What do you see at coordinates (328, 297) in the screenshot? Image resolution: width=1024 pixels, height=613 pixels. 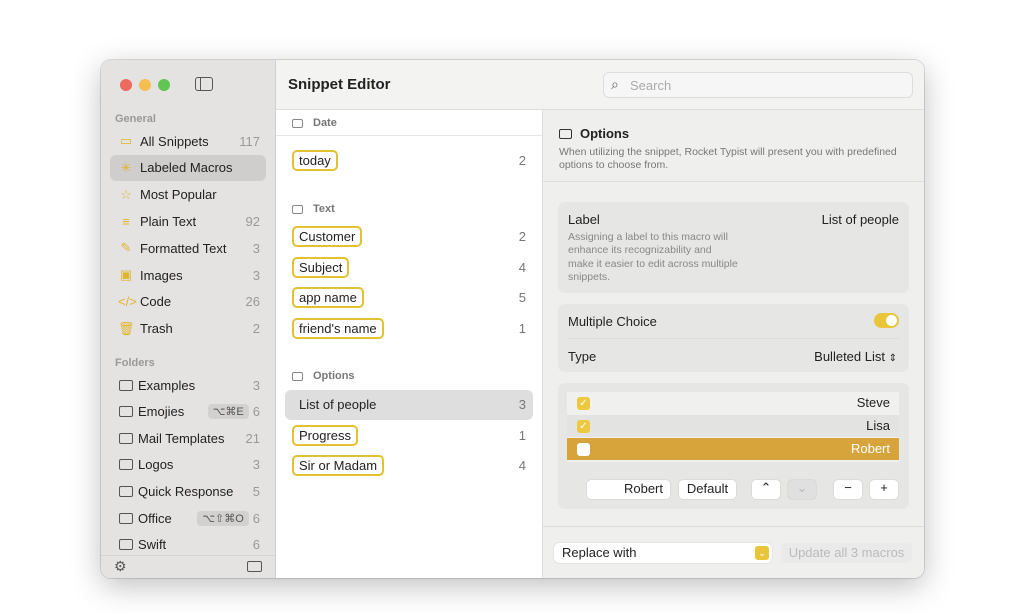 I see `macro-token: app name` at bounding box center [328, 297].